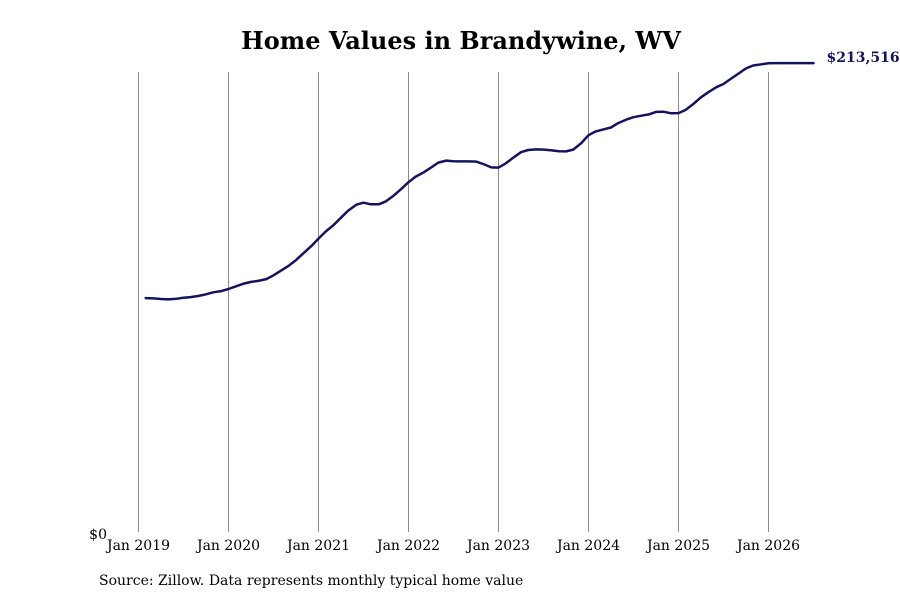 The image size is (900, 600). Describe the element at coordinates (863, 58) in the screenshot. I see `end-value-label: $213,516` at that location.